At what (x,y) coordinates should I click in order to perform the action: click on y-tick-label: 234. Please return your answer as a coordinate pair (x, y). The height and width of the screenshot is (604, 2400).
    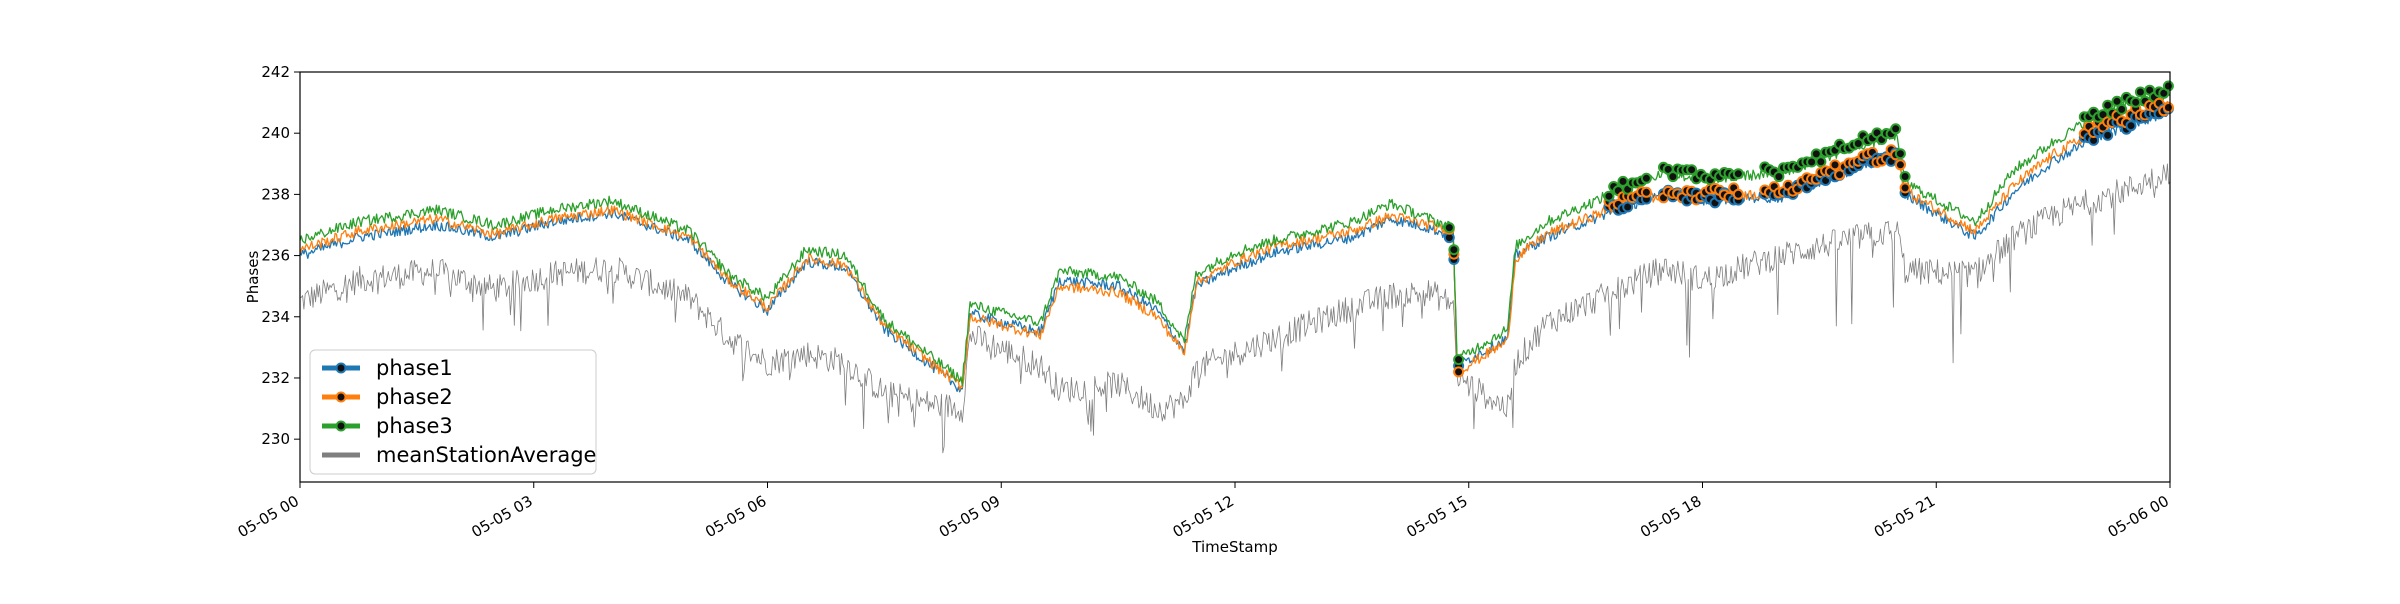
    Looking at the image, I should click on (275, 317).